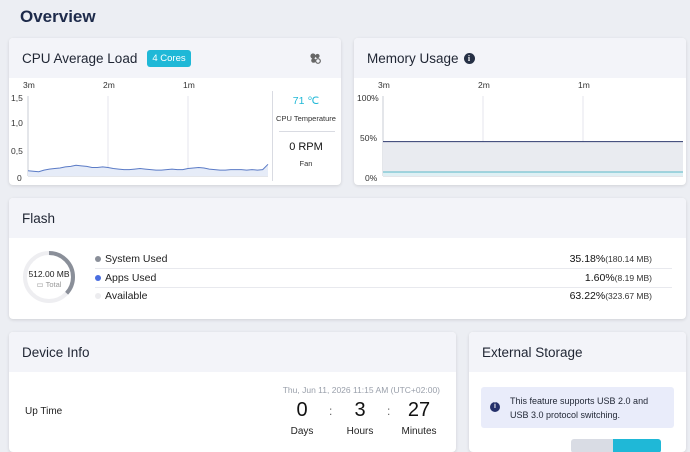 Image resolution: width=690 pixels, height=452 pixels. I want to click on mem-time-label-1m: 1m, so click(584, 85).